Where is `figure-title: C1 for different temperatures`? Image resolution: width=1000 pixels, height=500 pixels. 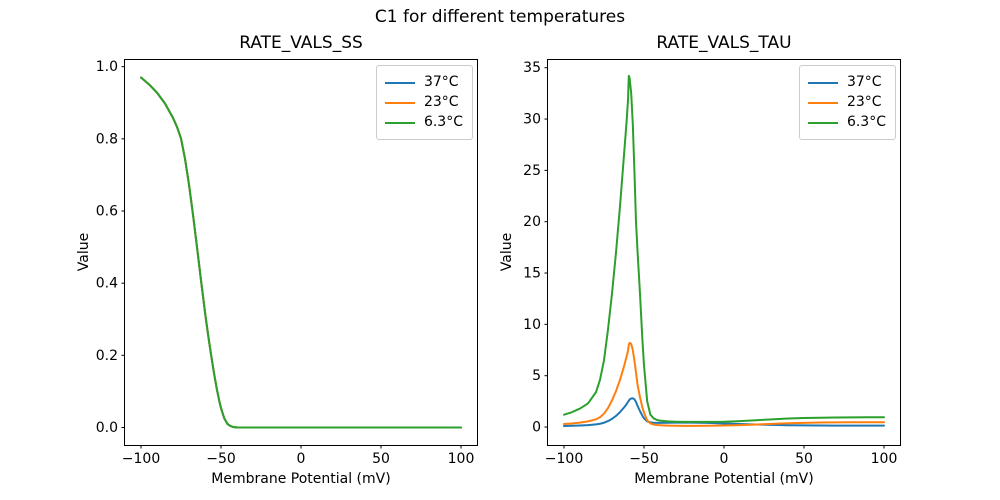 figure-title: C1 for different temperatures is located at coordinates (500, 17).